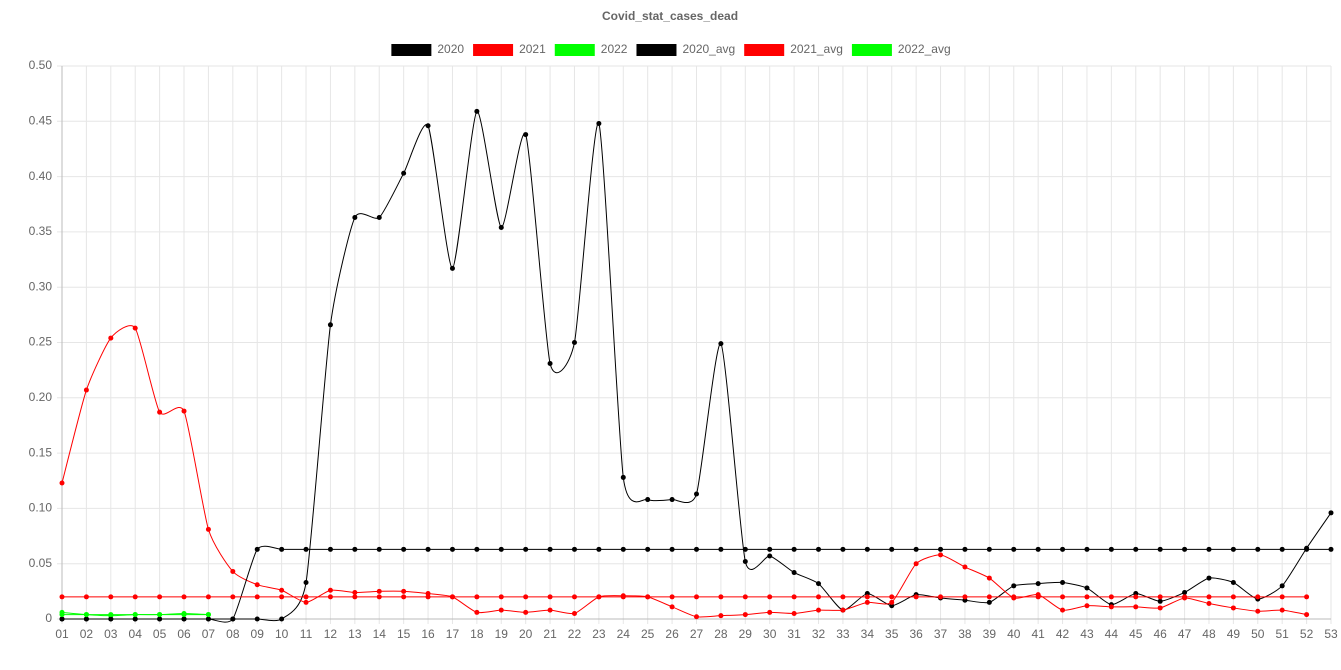  I want to click on x-tick-label: 29, so click(746, 634).